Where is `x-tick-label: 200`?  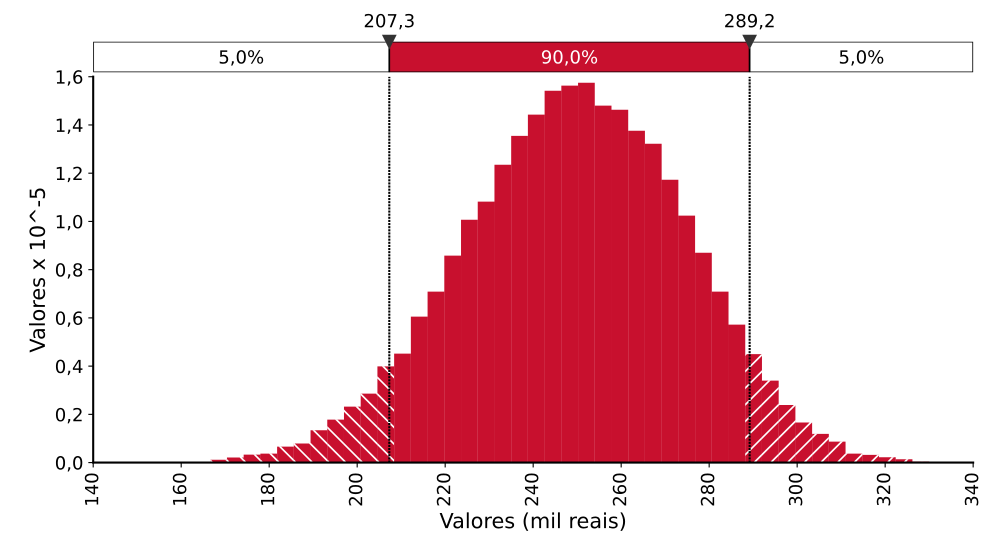 x-tick-label: 200 is located at coordinates (355, 490).